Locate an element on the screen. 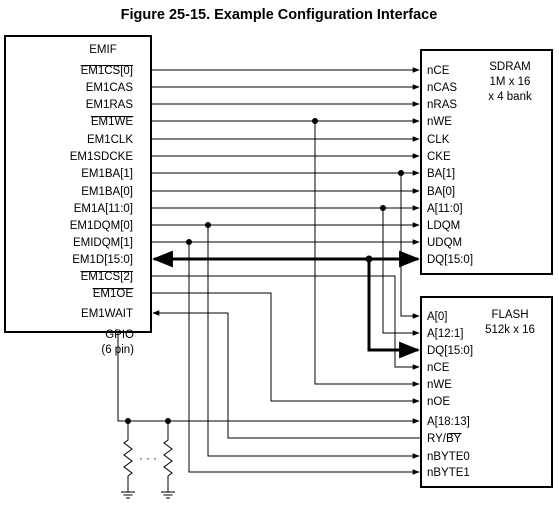 This screenshot has width=559, height=512. emif-signal-2: EM1RAS is located at coordinates (110, 105).